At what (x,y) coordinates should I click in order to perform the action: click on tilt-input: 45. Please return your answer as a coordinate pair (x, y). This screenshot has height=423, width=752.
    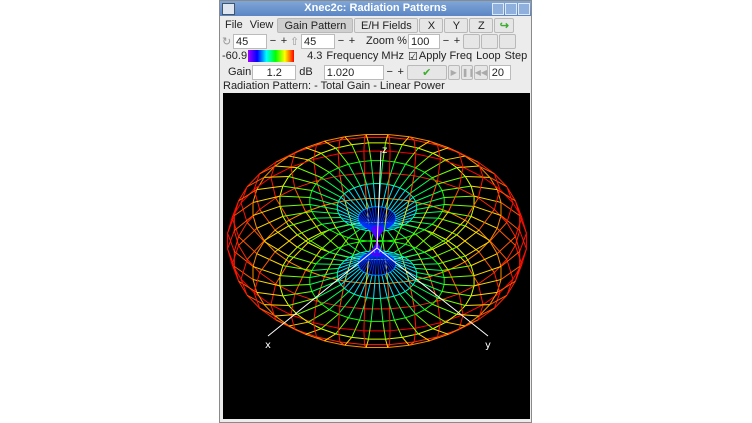
    Looking at the image, I should click on (318, 41).